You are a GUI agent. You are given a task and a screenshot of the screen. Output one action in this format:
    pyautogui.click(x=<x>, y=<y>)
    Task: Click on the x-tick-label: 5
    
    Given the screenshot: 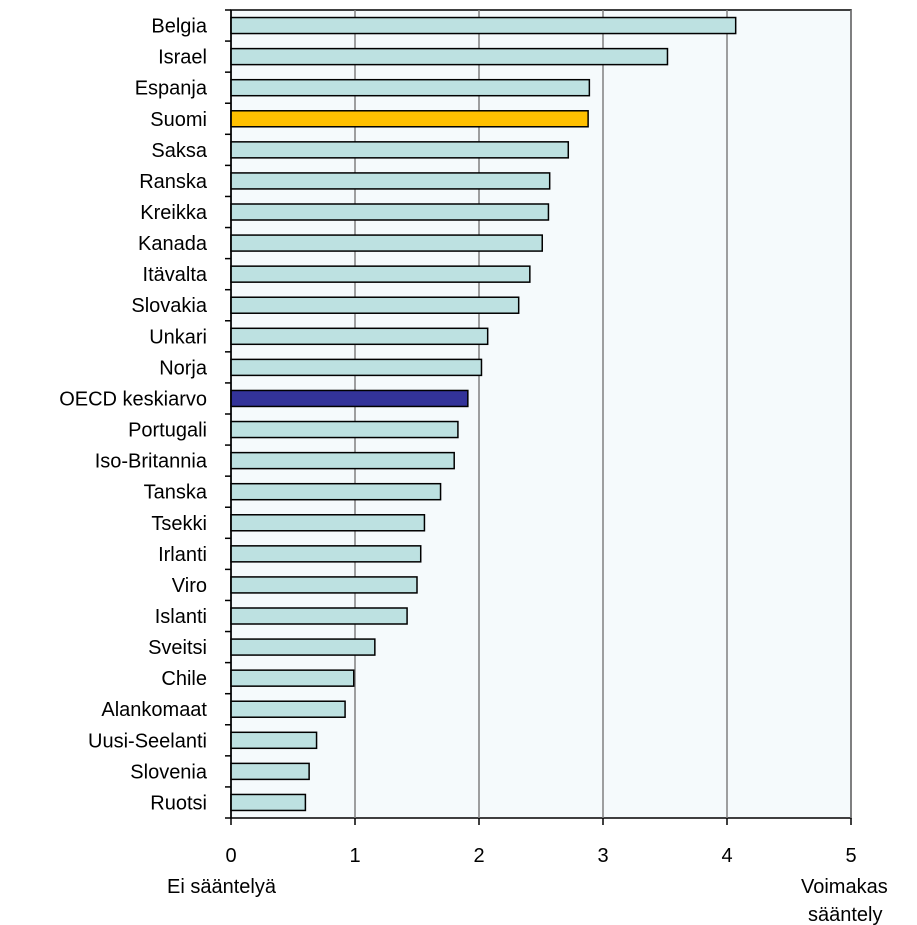 What is the action you would take?
    pyautogui.click(x=850, y=856)
    